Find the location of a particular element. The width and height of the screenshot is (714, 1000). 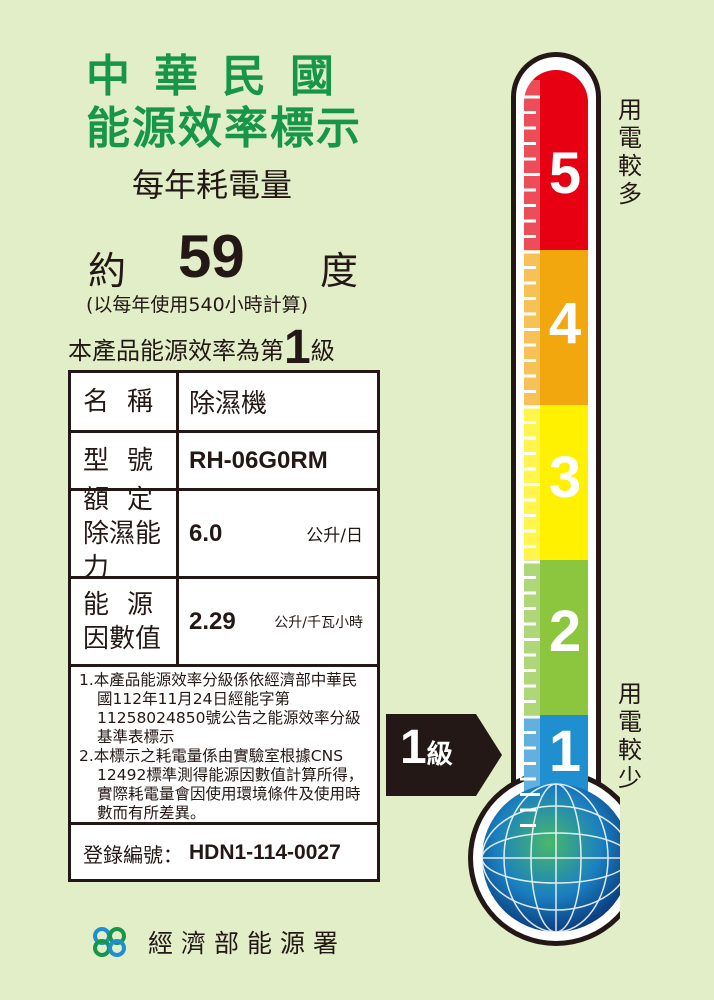

level-4-segment is located at coordinates (556, 327).